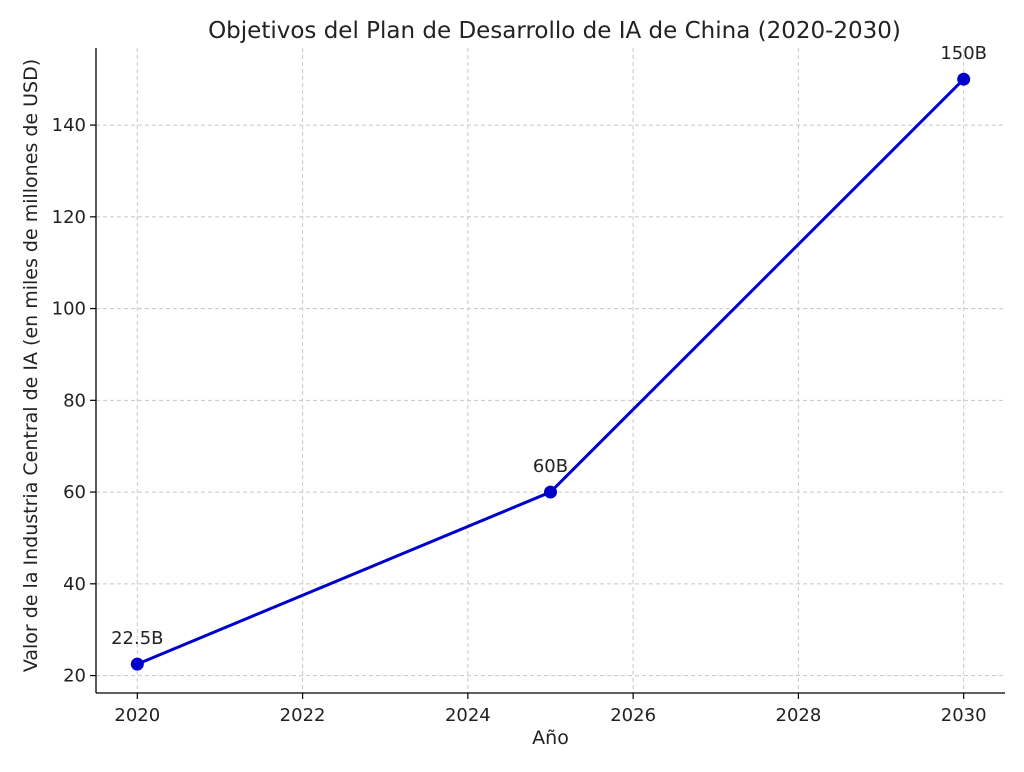 This screenshot has height=772, width=1024. Describe the element at coordinates (633, 715) in the screenshot. I see `x-tick-label: 2026` at that location.